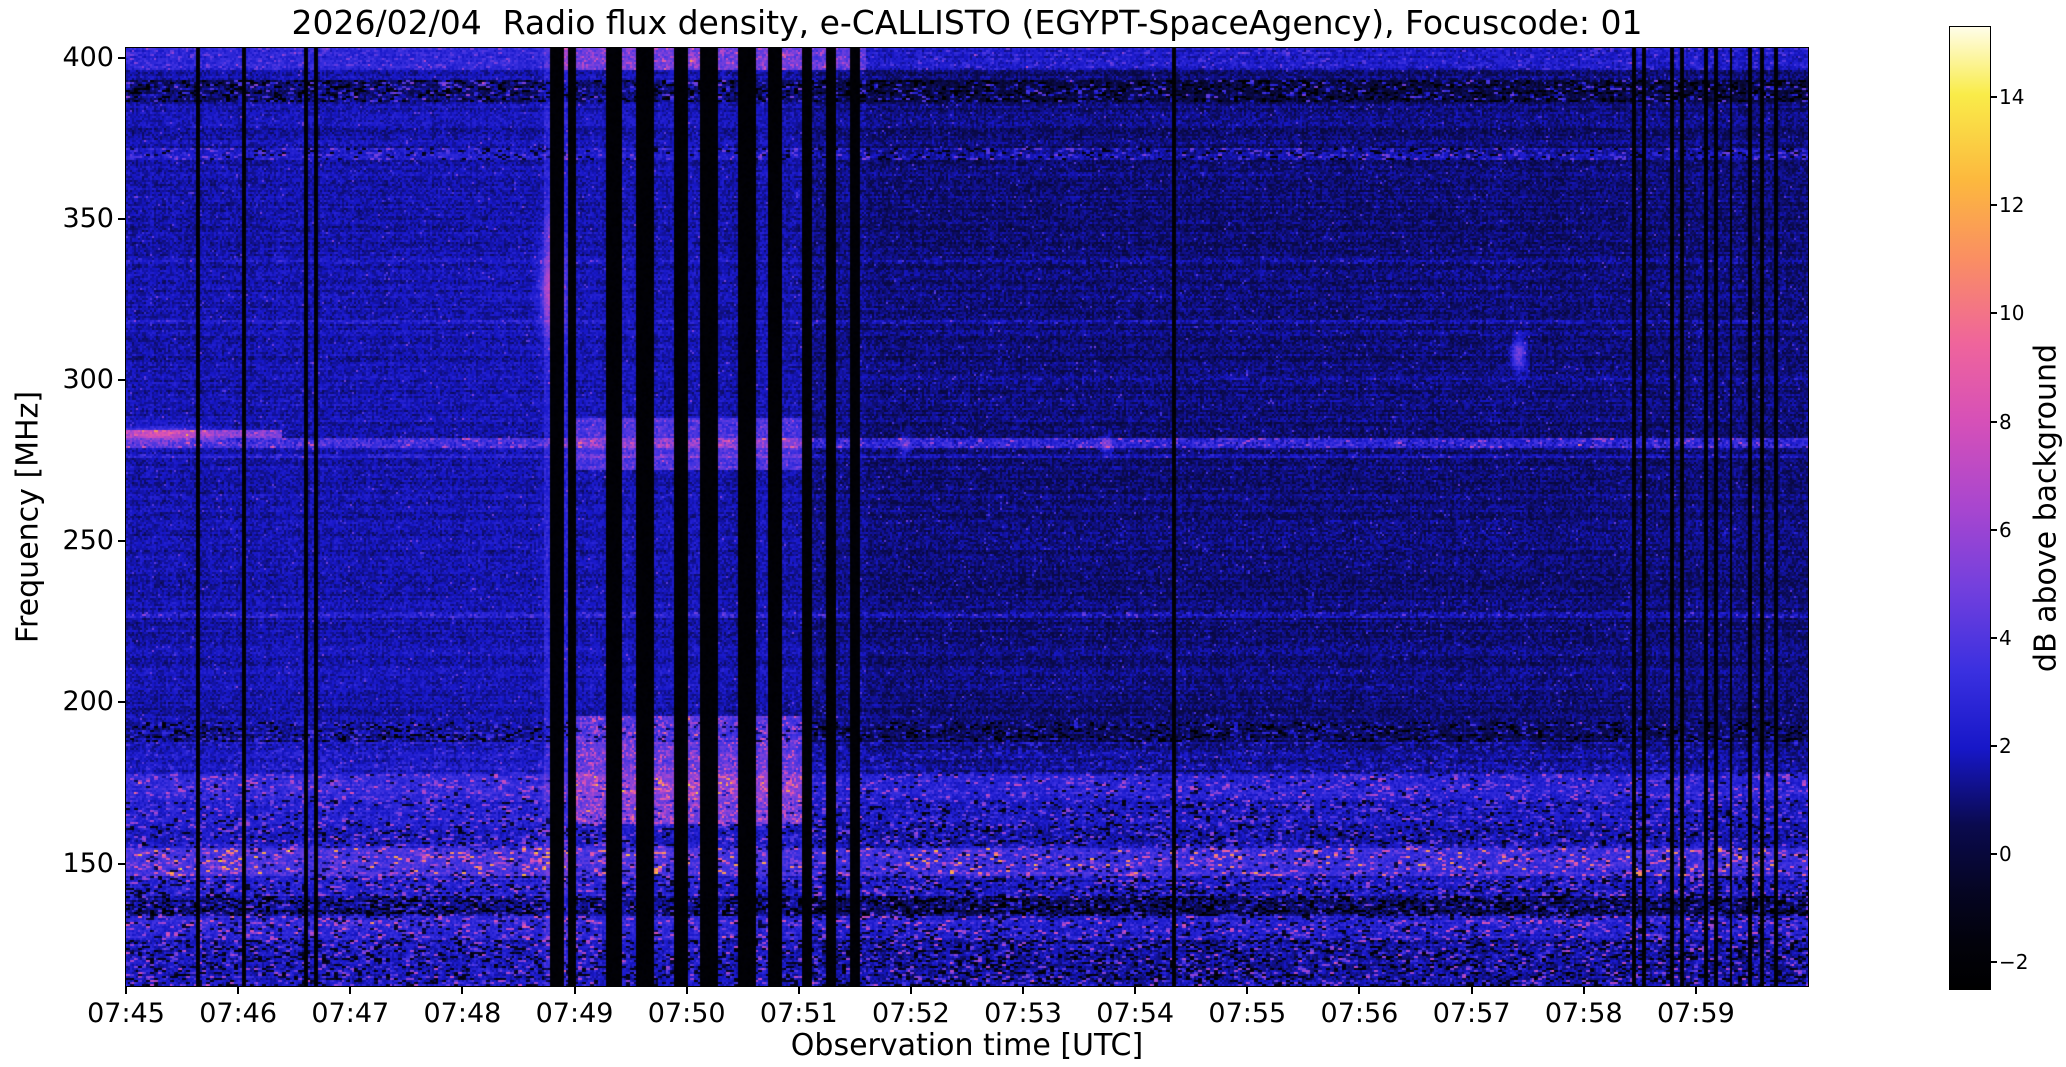 This screenshot has height=1067, width=2066. What do you see at coordinates (686, 1013) in the screenshot?
I see `x-tick-label: 07:50` at bounding box center [686, 1013].